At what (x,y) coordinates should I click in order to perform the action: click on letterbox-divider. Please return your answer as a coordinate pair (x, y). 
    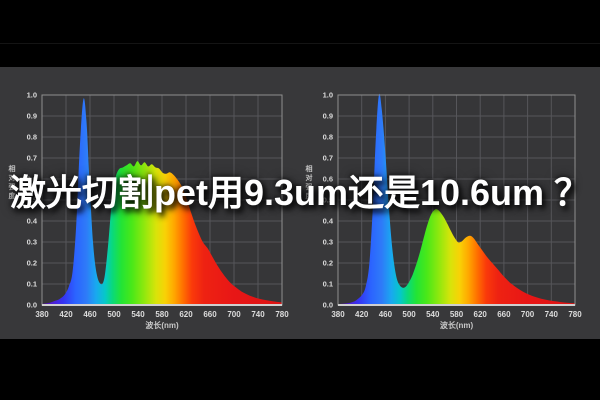
    Looking at the image, I should click on (300, 43).